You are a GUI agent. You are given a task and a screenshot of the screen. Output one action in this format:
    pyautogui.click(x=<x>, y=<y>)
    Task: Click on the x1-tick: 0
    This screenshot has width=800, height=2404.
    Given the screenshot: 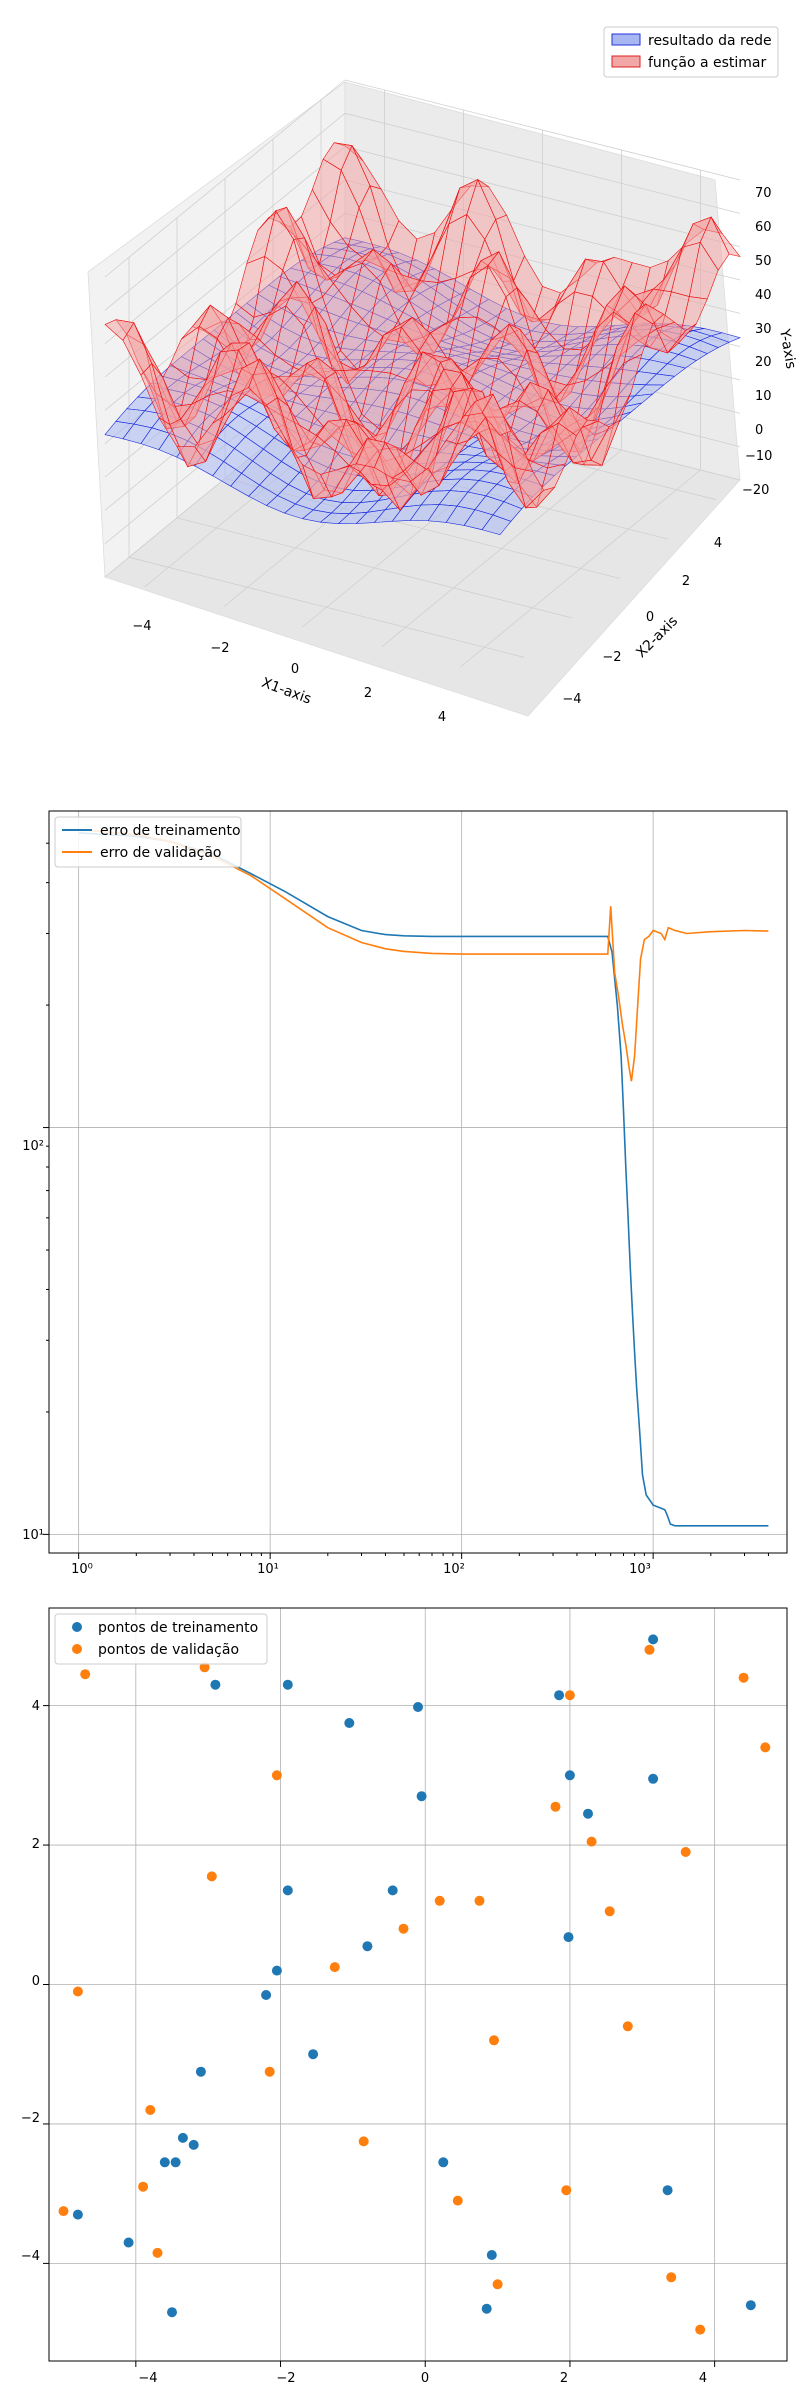 What is the action you would take?
    pyautogui.click(x=295, y=669)
    